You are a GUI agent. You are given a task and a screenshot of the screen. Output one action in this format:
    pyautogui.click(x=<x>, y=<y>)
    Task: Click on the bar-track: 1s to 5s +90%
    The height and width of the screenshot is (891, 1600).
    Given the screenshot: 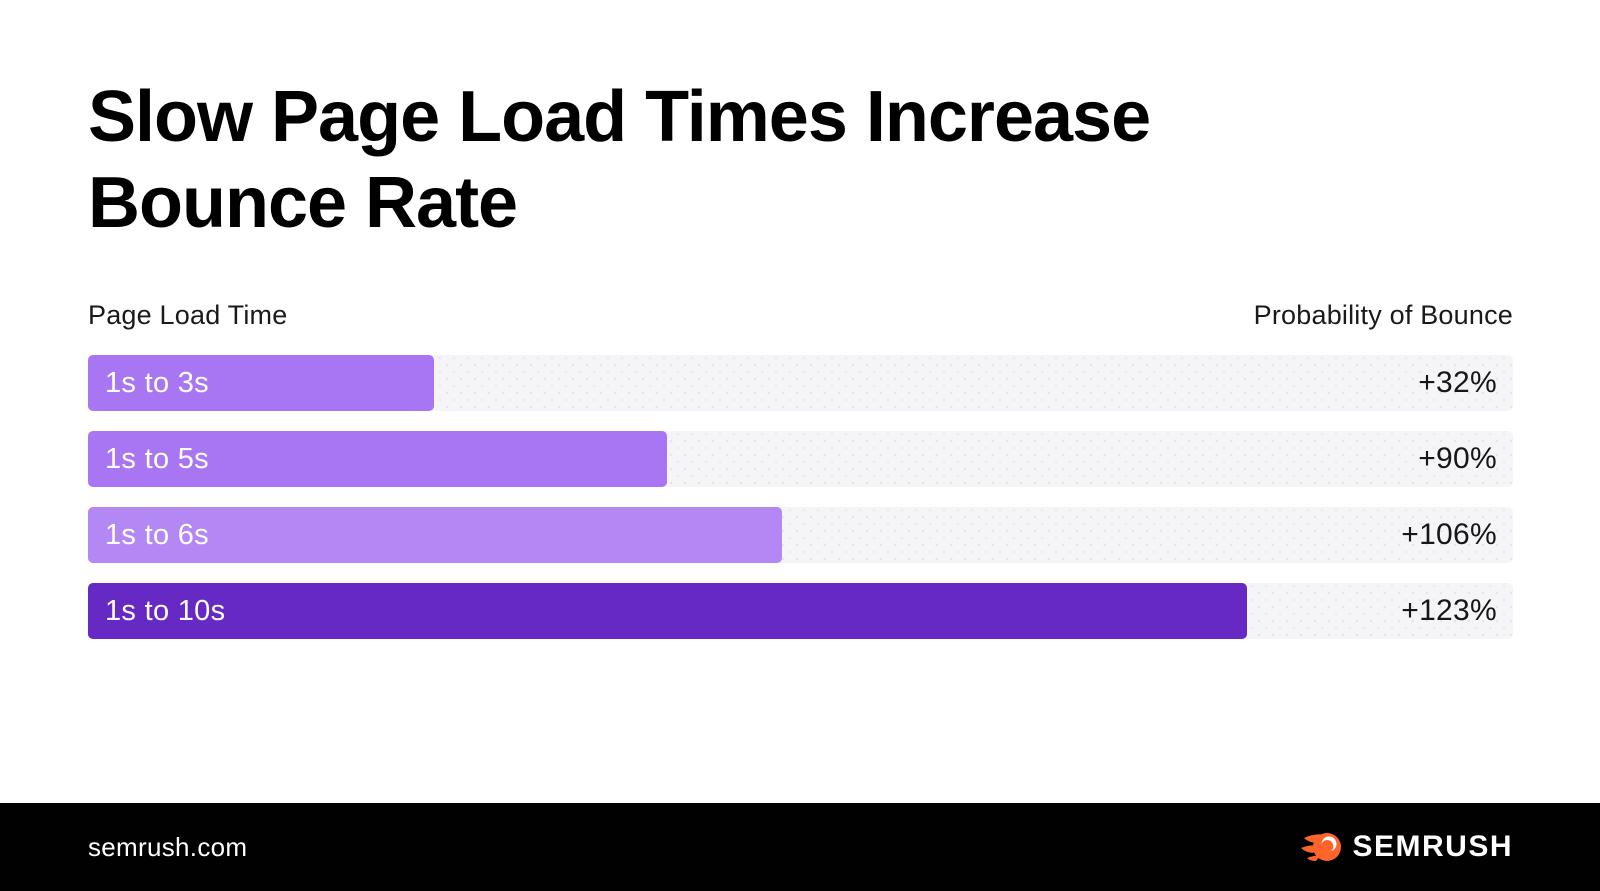 What is the action you would take?
    pyautogui.click(x=800, y=459)
    